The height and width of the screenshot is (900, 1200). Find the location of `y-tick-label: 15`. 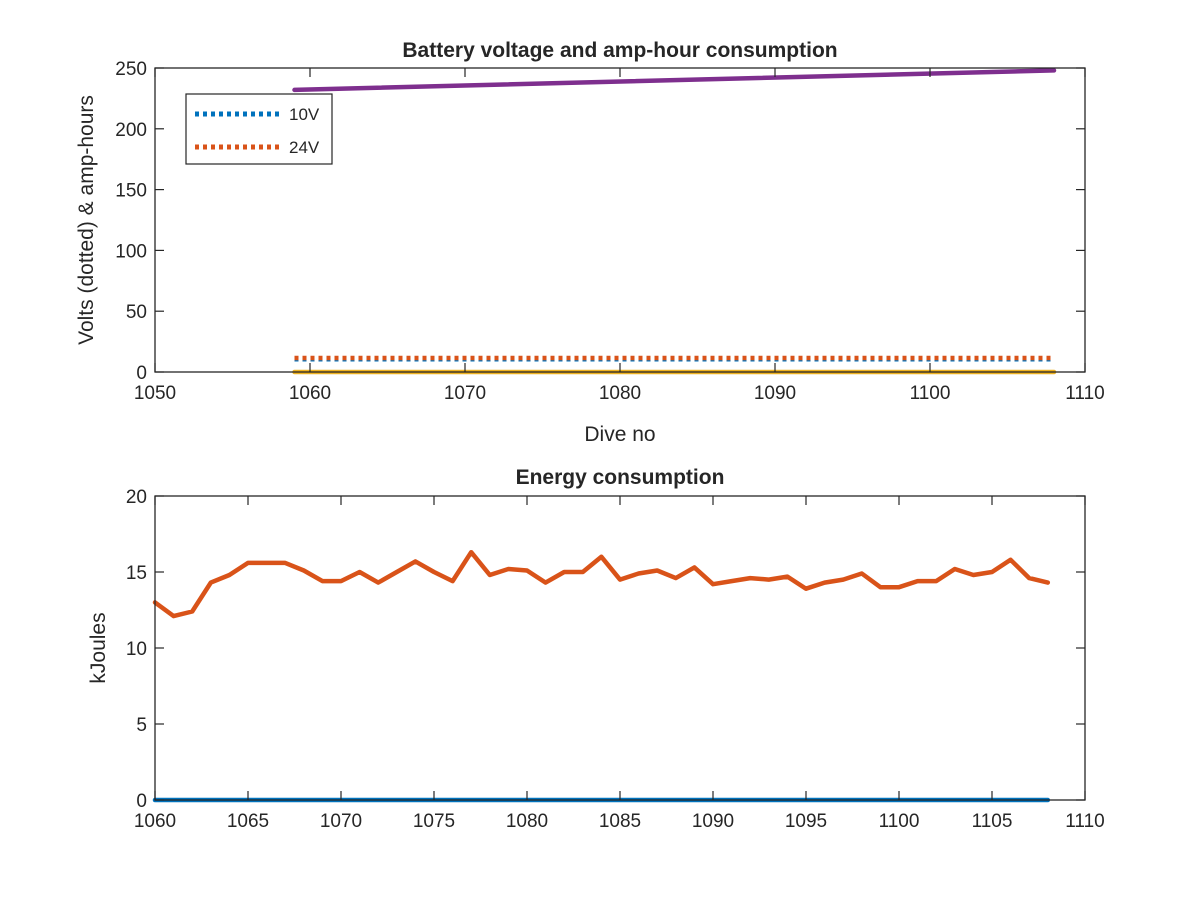

y-tick-label: 15 is located at coordinates (136, 573).